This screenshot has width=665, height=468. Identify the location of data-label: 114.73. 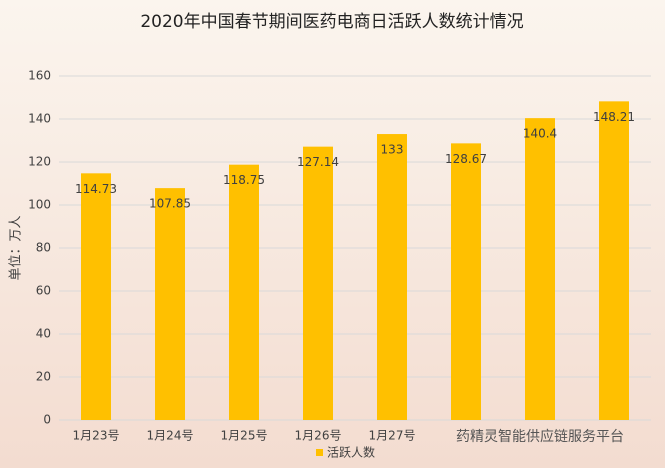
(96, 189).